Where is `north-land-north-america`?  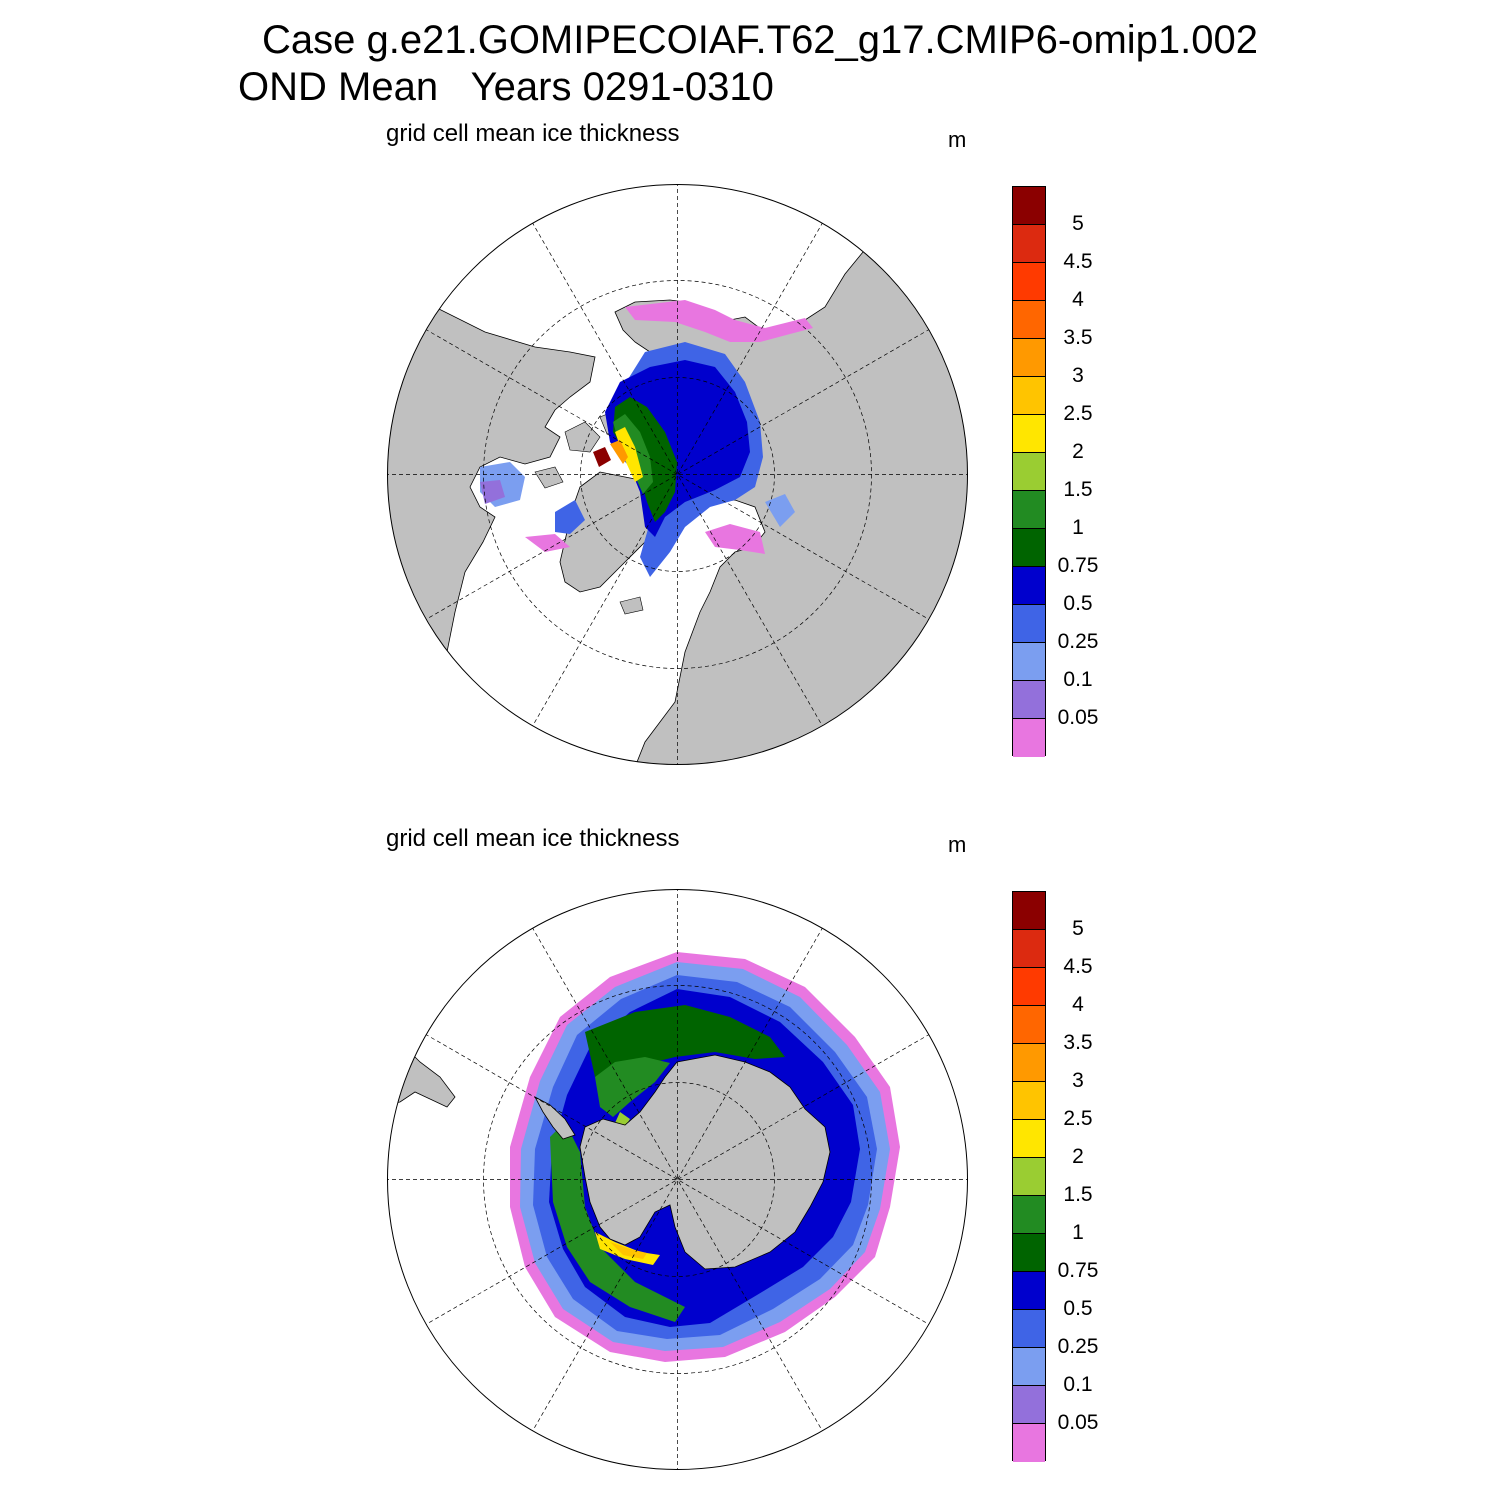 north-land-north-america is located at coordinates (491, 487).